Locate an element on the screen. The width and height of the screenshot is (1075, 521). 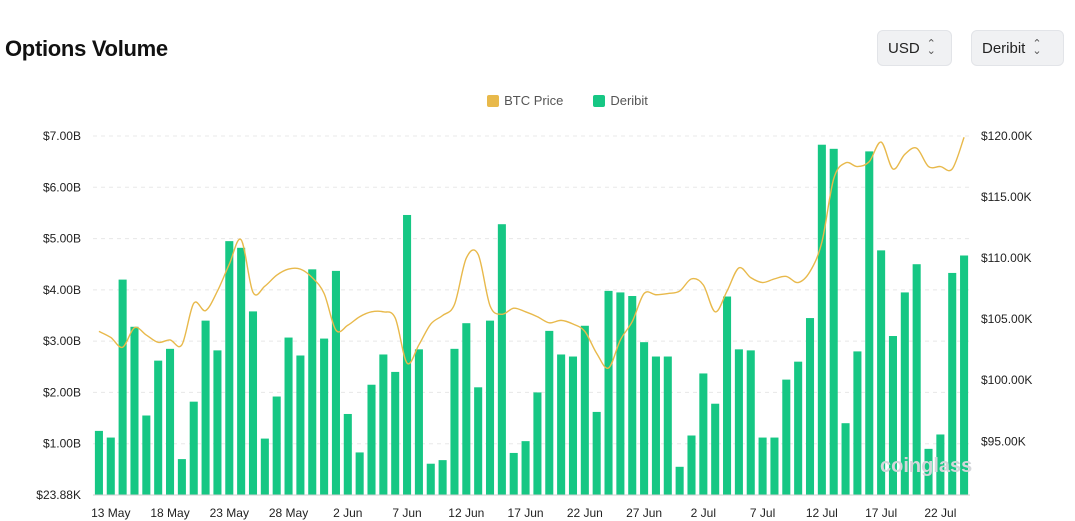
x-tick-label: 28 May is located at coordinates (288, 513).